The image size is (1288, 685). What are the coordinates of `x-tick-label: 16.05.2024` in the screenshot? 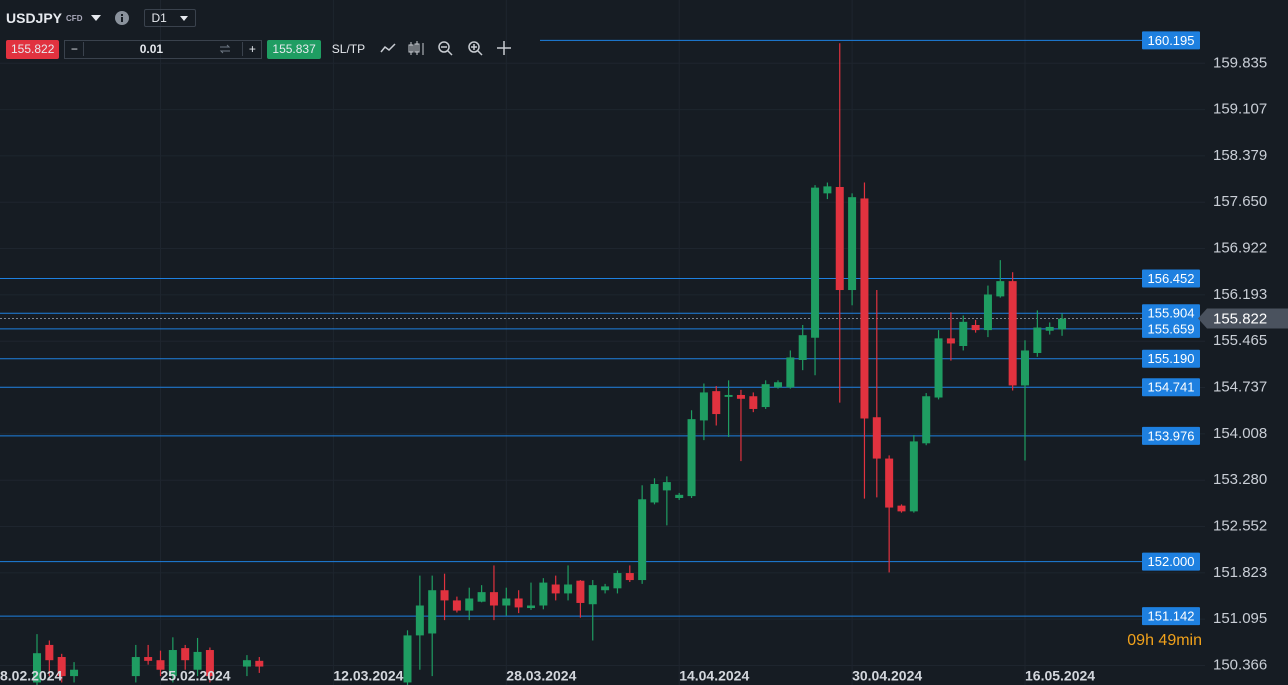 It's located at (1060, 676).